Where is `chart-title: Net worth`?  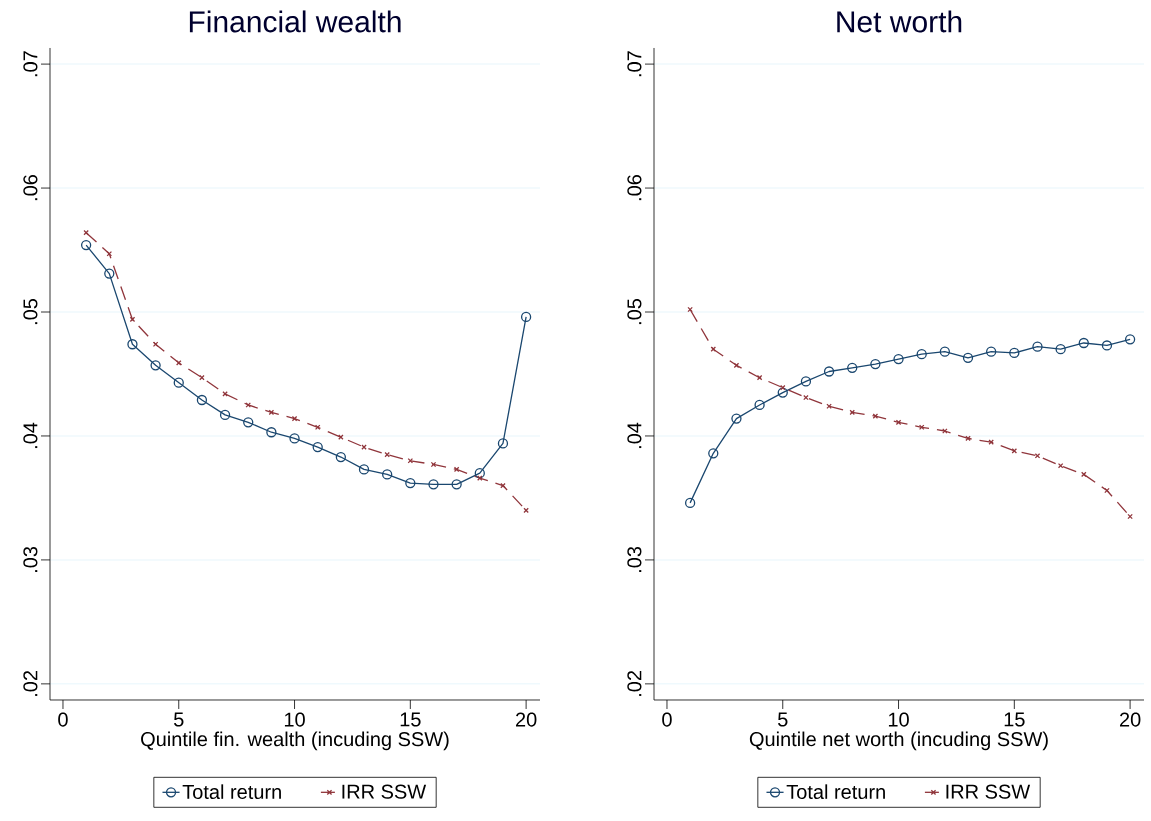
chart-title: Net worth is located at coordinates (899, 21).